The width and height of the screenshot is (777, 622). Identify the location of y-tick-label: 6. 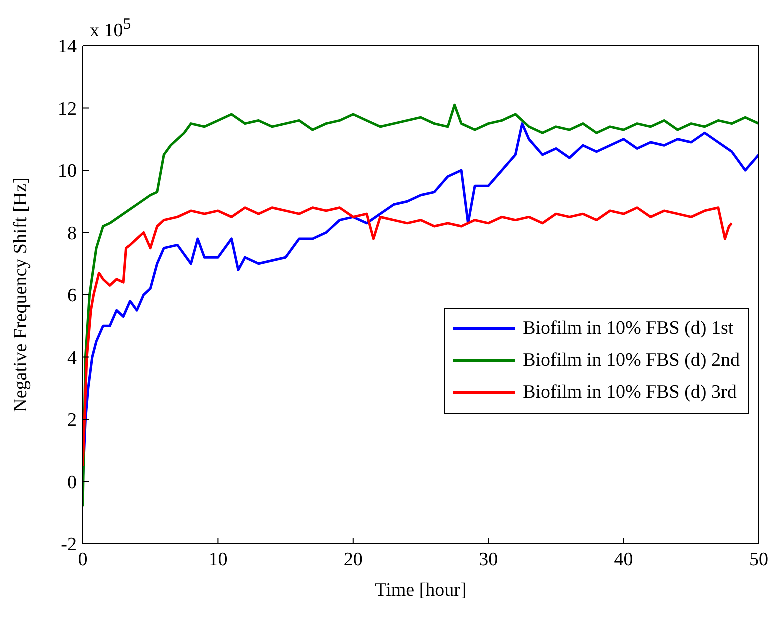
(72, 296).